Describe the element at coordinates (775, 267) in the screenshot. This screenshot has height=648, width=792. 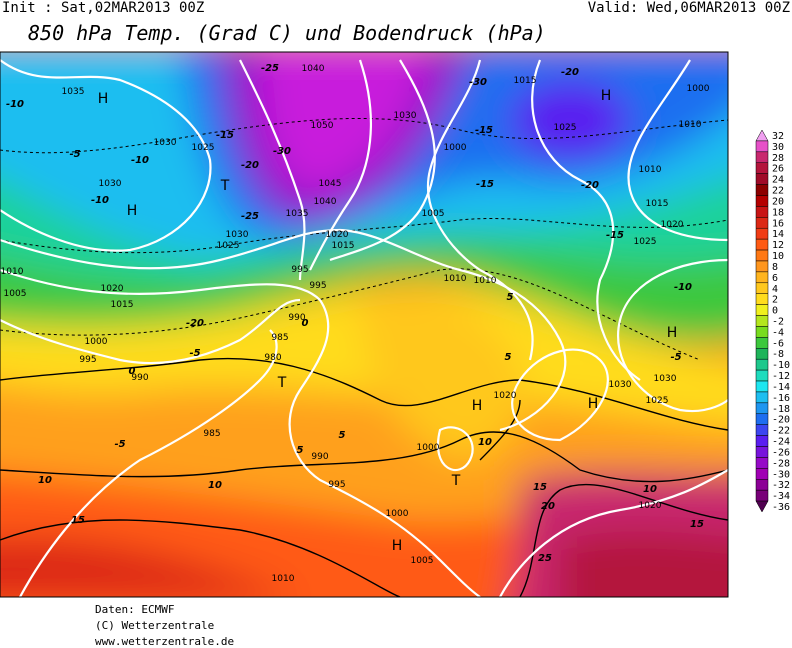
I see `colorbar-label: 8` at that location.